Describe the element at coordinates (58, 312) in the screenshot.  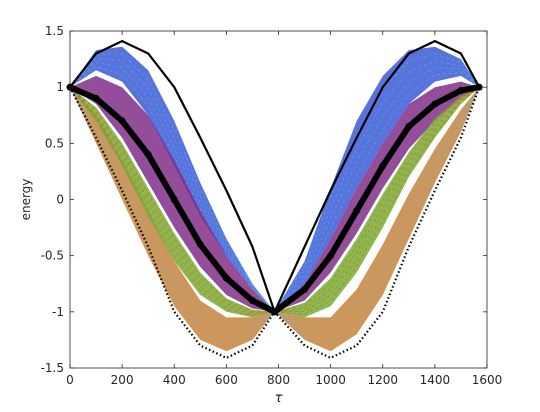
I see `y-tick-label: -1` at that location.